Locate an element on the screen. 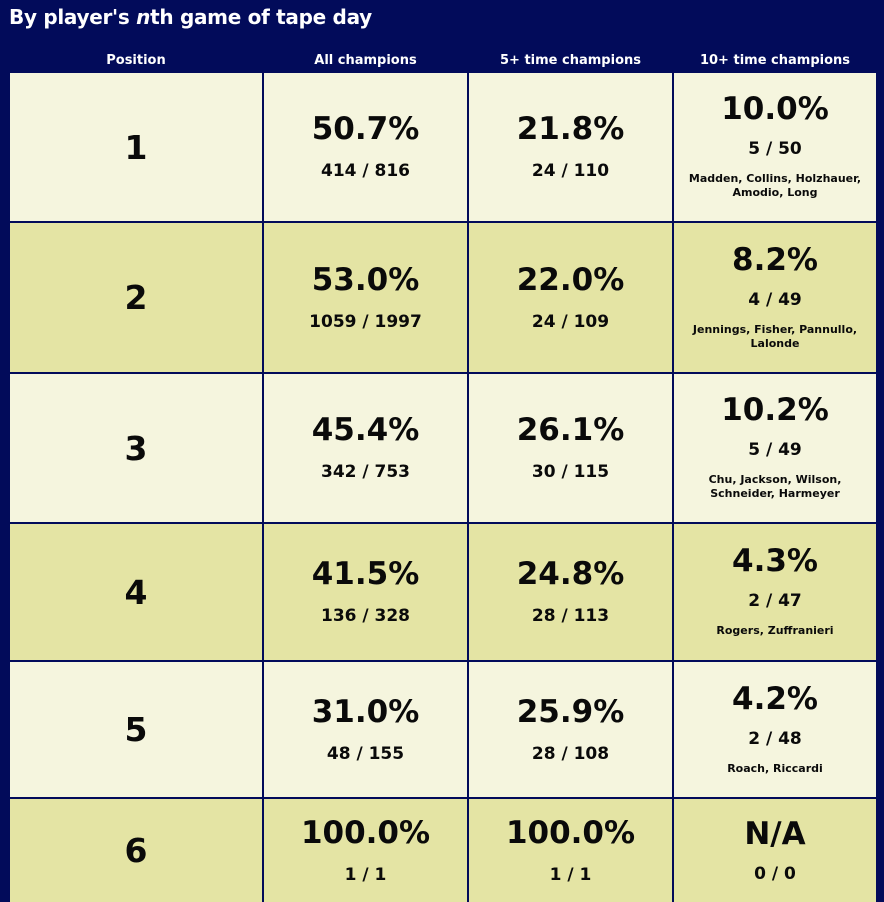  header-position: Position is located at coordinates (136, 60).